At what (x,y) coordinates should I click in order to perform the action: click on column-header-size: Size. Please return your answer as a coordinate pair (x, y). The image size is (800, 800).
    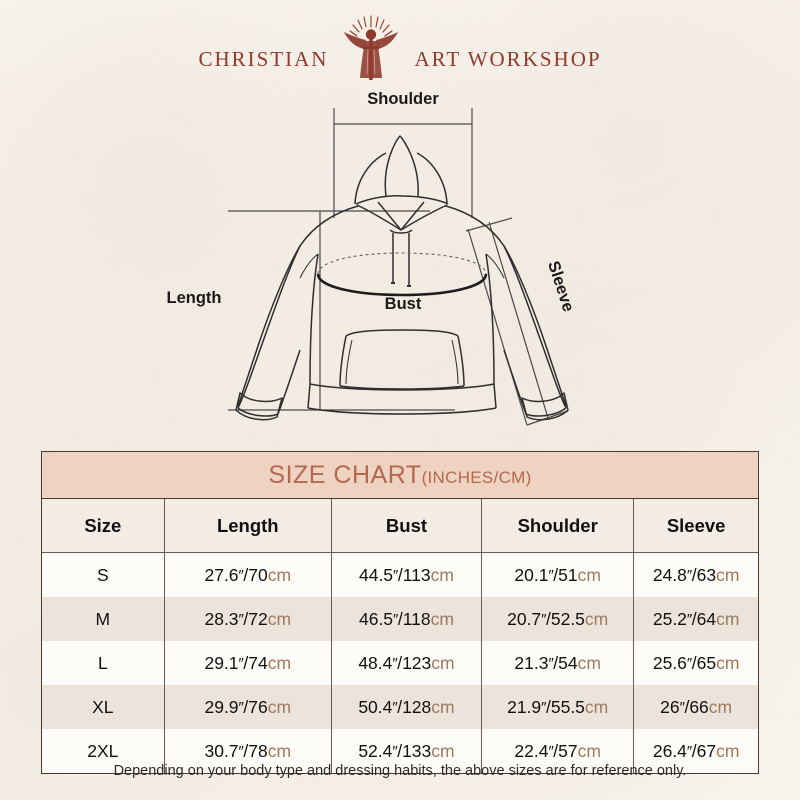
    Looking at the image, I should click on (103, 526).